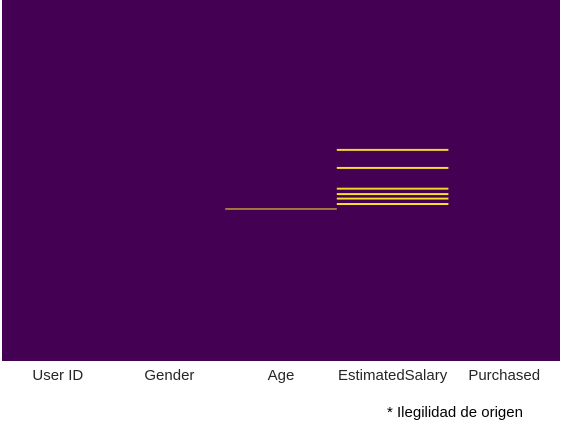 This screenshot has height=433, width=563. I want to click on footnote: * Ilegilidad de origen, so click(455, 412).